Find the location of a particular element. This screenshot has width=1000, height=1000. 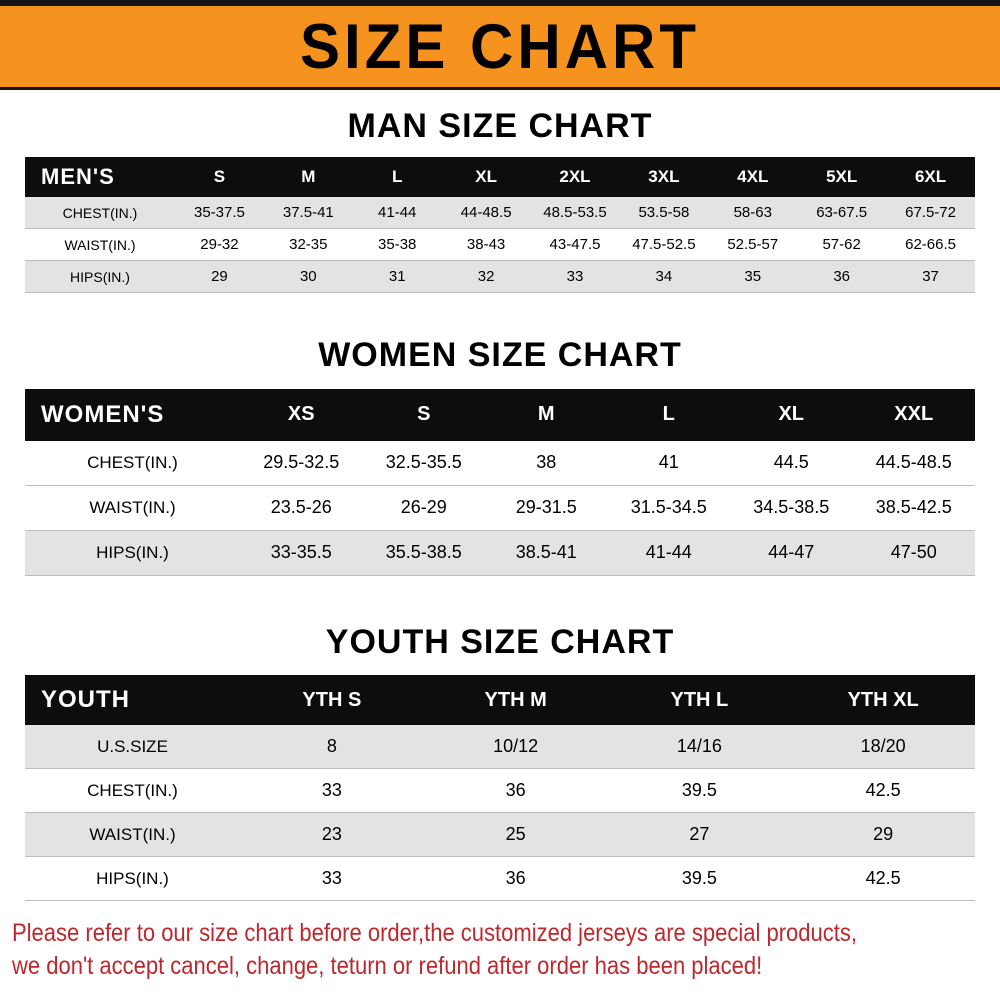

size-value: 44-48.5 is located at coordinates (486, 213).